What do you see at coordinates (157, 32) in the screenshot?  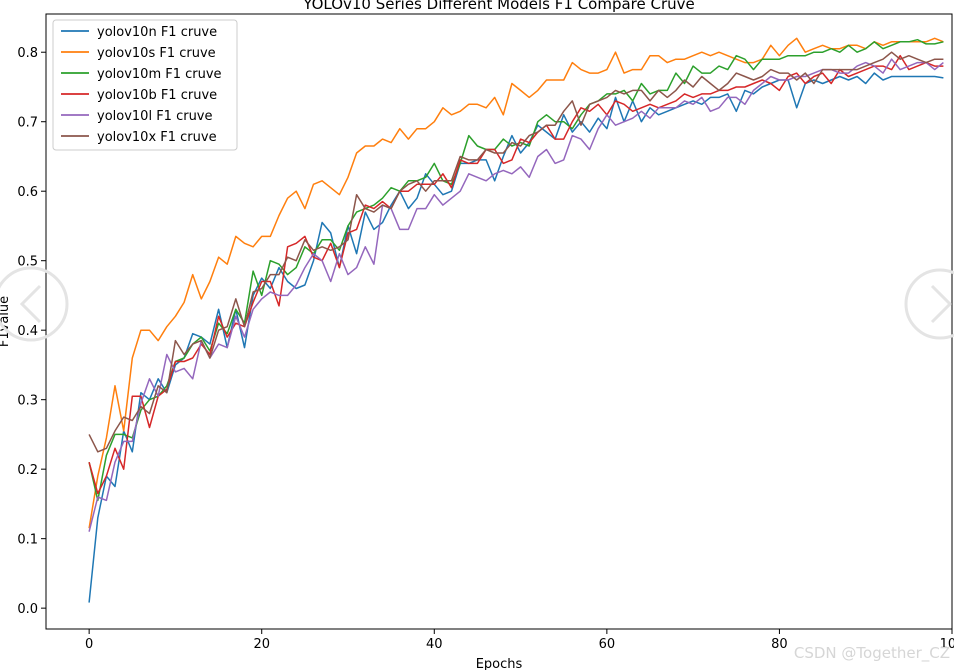 I see `legend-label: yolov10n F1 cruve` at bounding box center [157, 32].